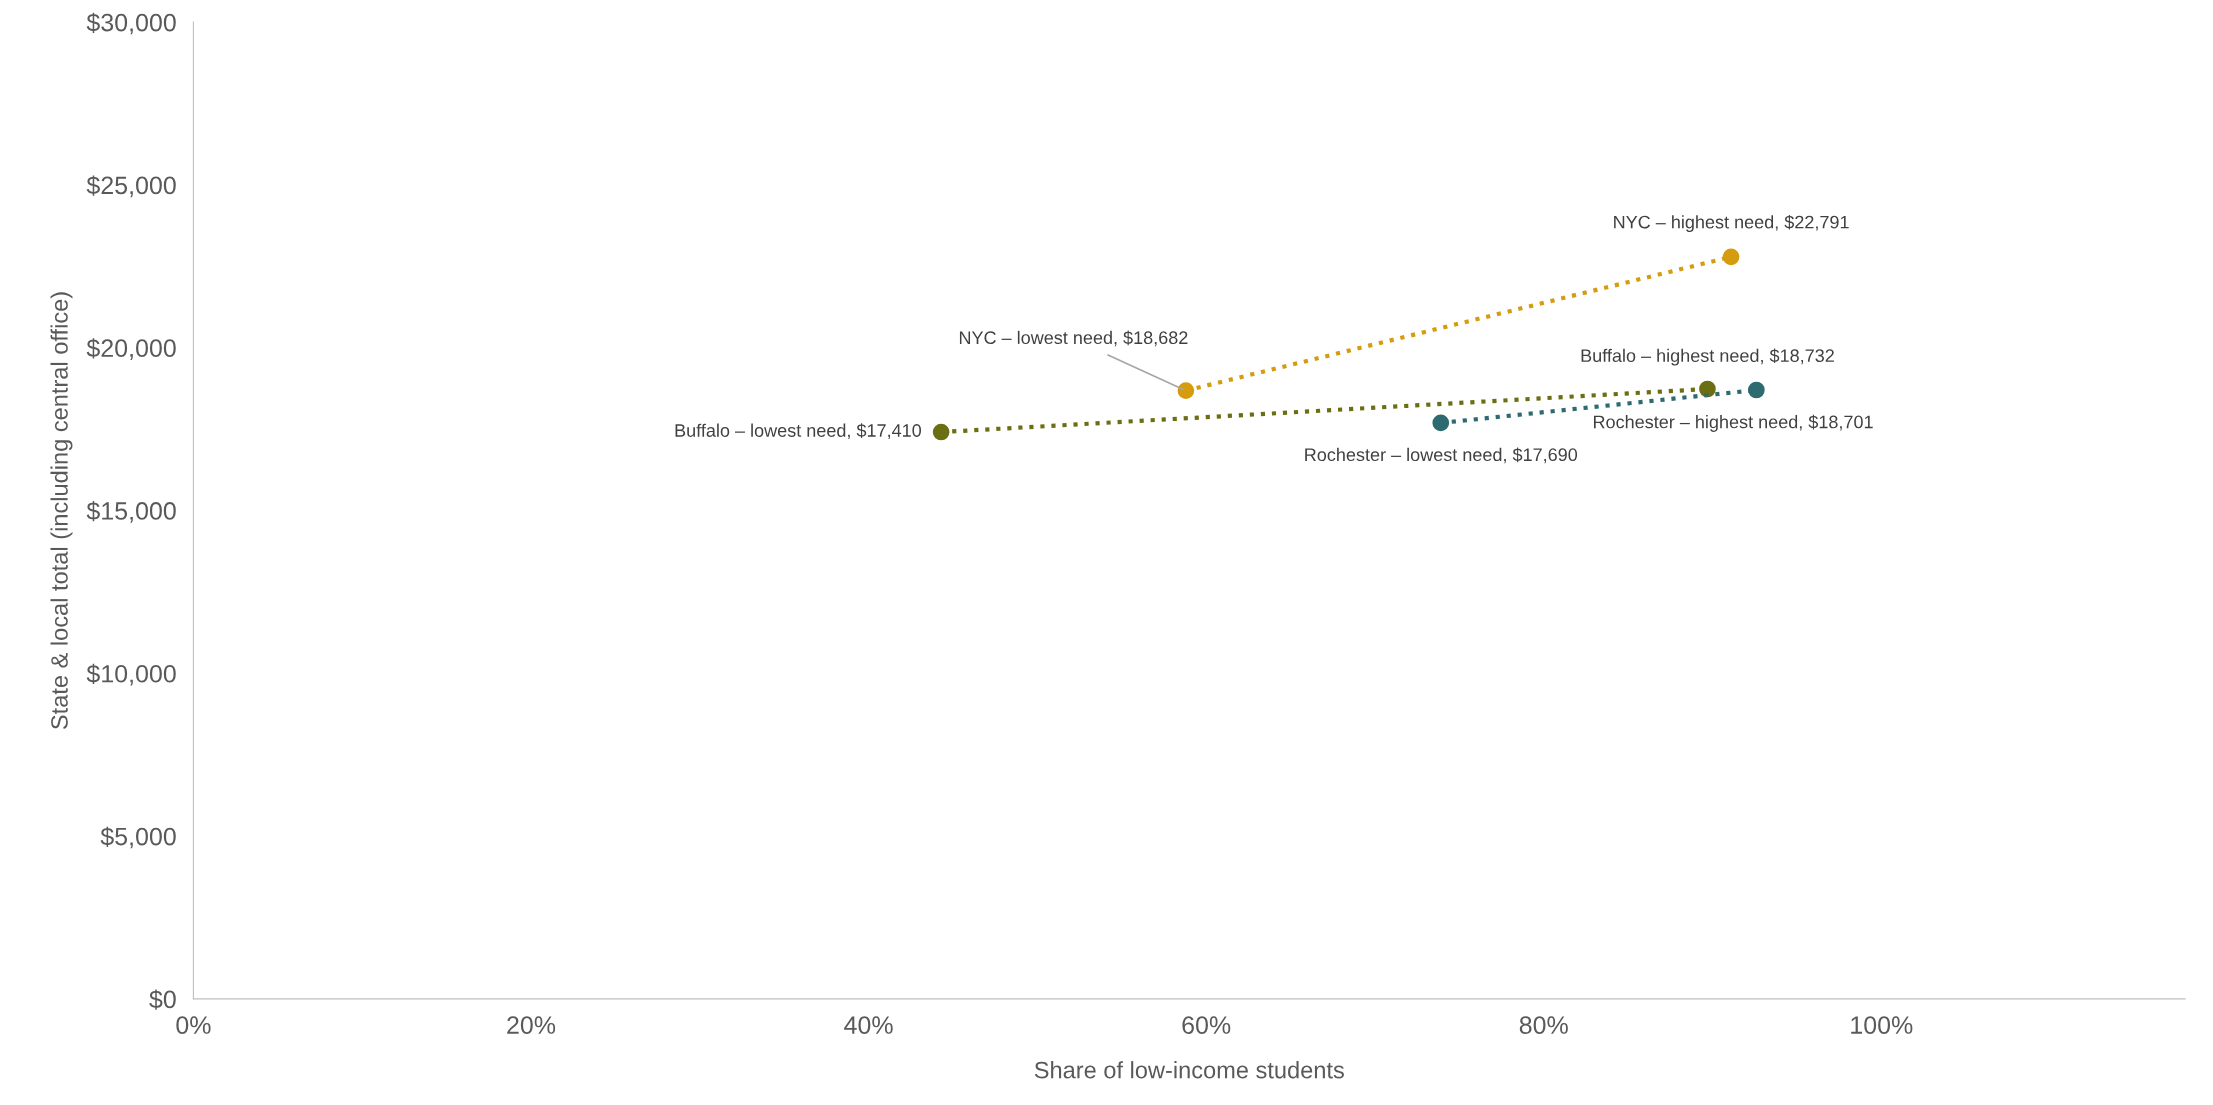 Image resolution: width=2213 pixels, height=1105 pixels. What do you see at coordinates (798, 431) in the screenshot?
I see `annotation: Buffalo – lowest need, $17,410` at bounding box center [798, 431].